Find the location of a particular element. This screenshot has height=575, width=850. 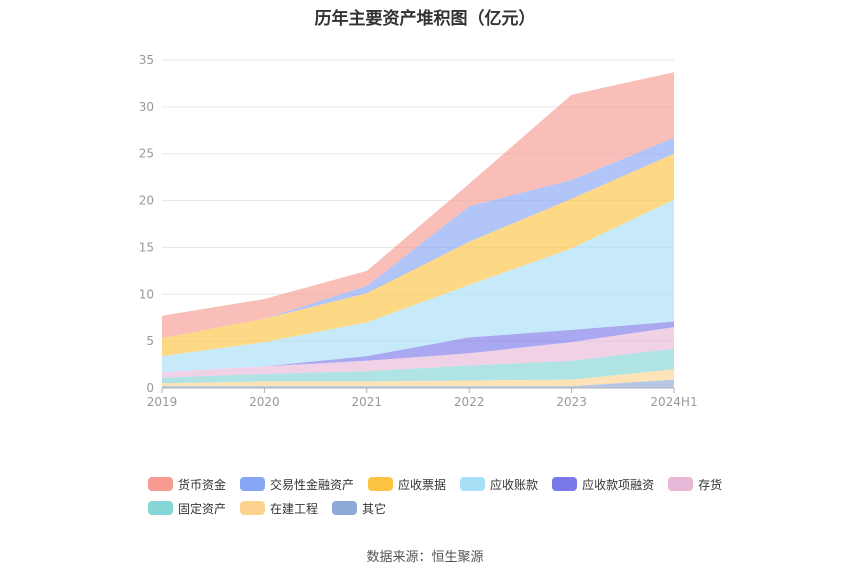

area-应收款项融资 is located at coordinates (418, 347).